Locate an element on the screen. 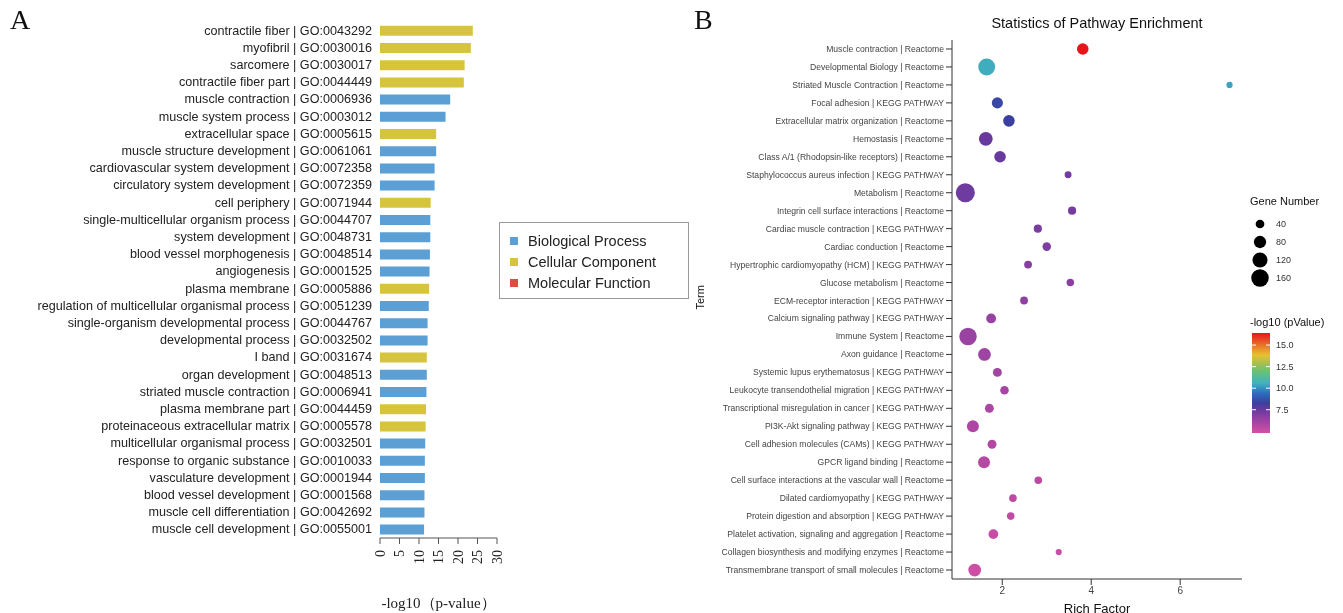 Image resolution: width=1343 pixels, height=613 pixels. y-tick-label: circulatory system development | GO:0072359 is located at coordinates (242, 185).